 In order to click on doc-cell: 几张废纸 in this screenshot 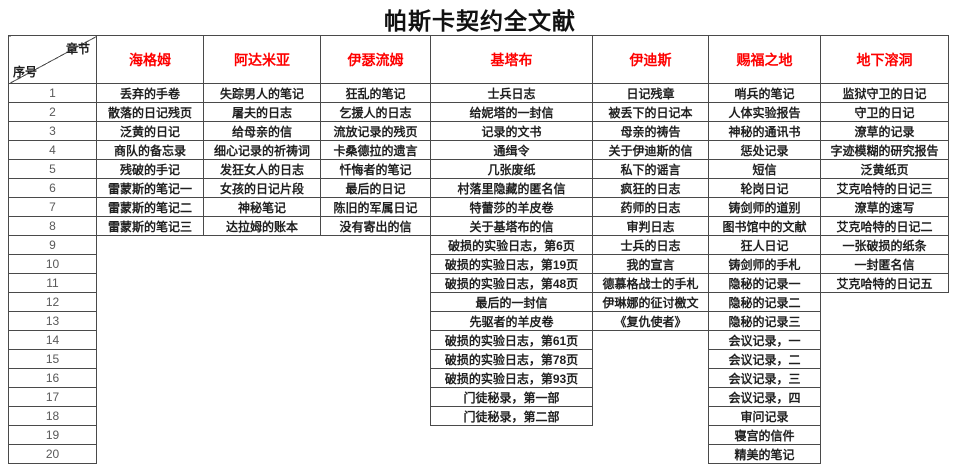, I will do `click(511, 169)`.